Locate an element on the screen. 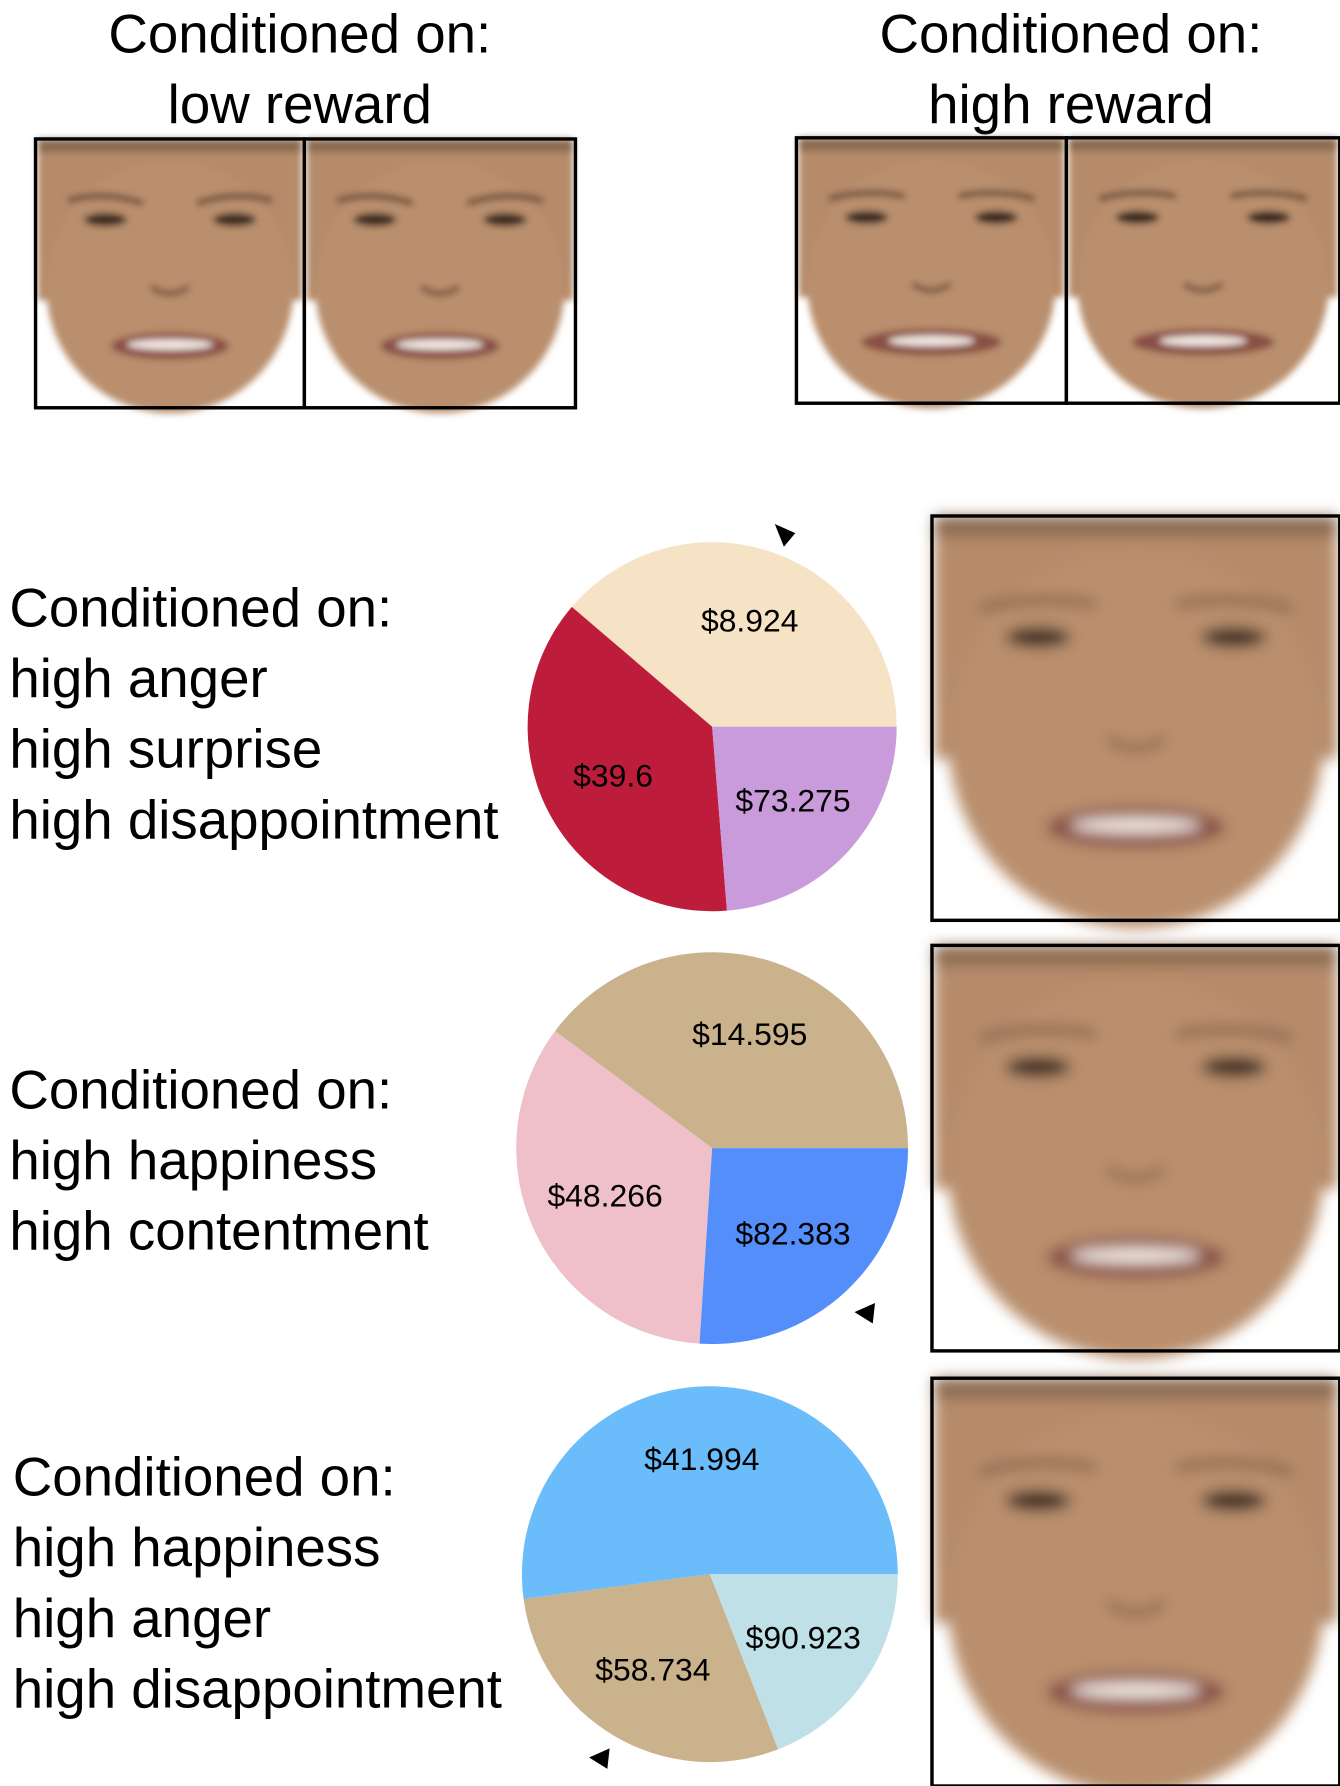 Image resolution: width=1340 pixels, height=1786 pixels. panel-condition: high reward is located at coordinates (1071, 104).